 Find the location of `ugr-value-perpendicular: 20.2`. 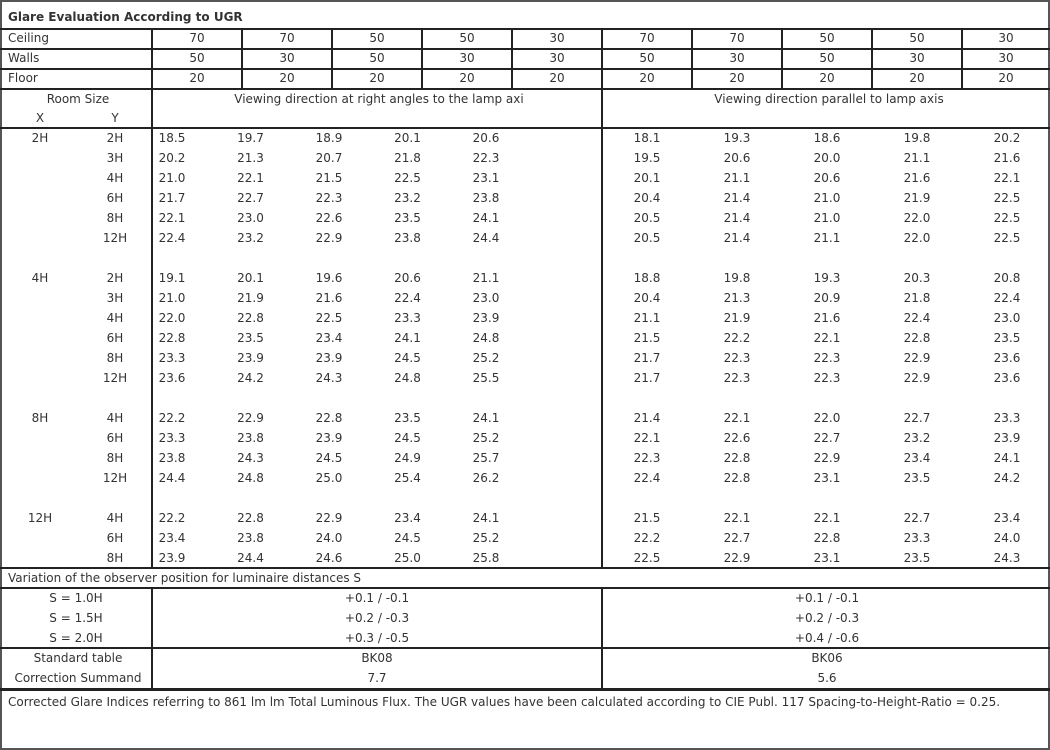

ugr-value-perpendicular: 20.2 is located at coordinates (172, 158).